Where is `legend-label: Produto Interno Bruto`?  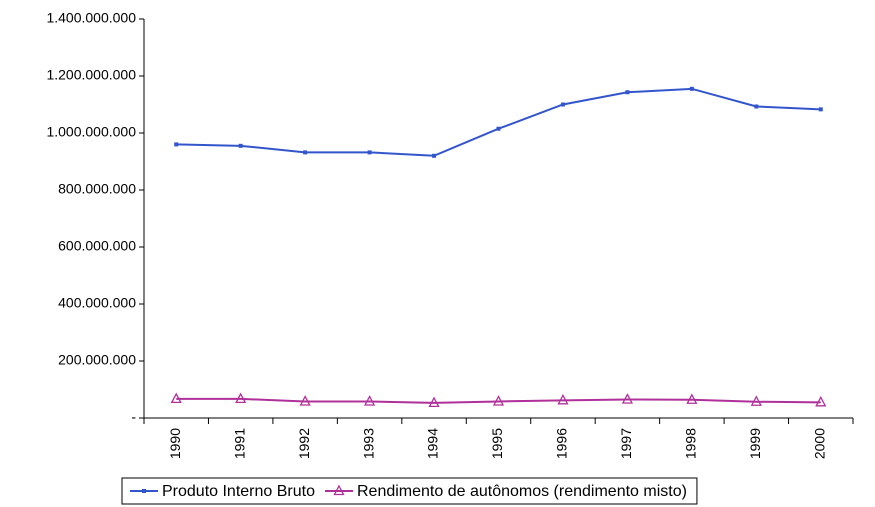 legend-label: Produto Interno Bruto is located at coordinates (238, 491).